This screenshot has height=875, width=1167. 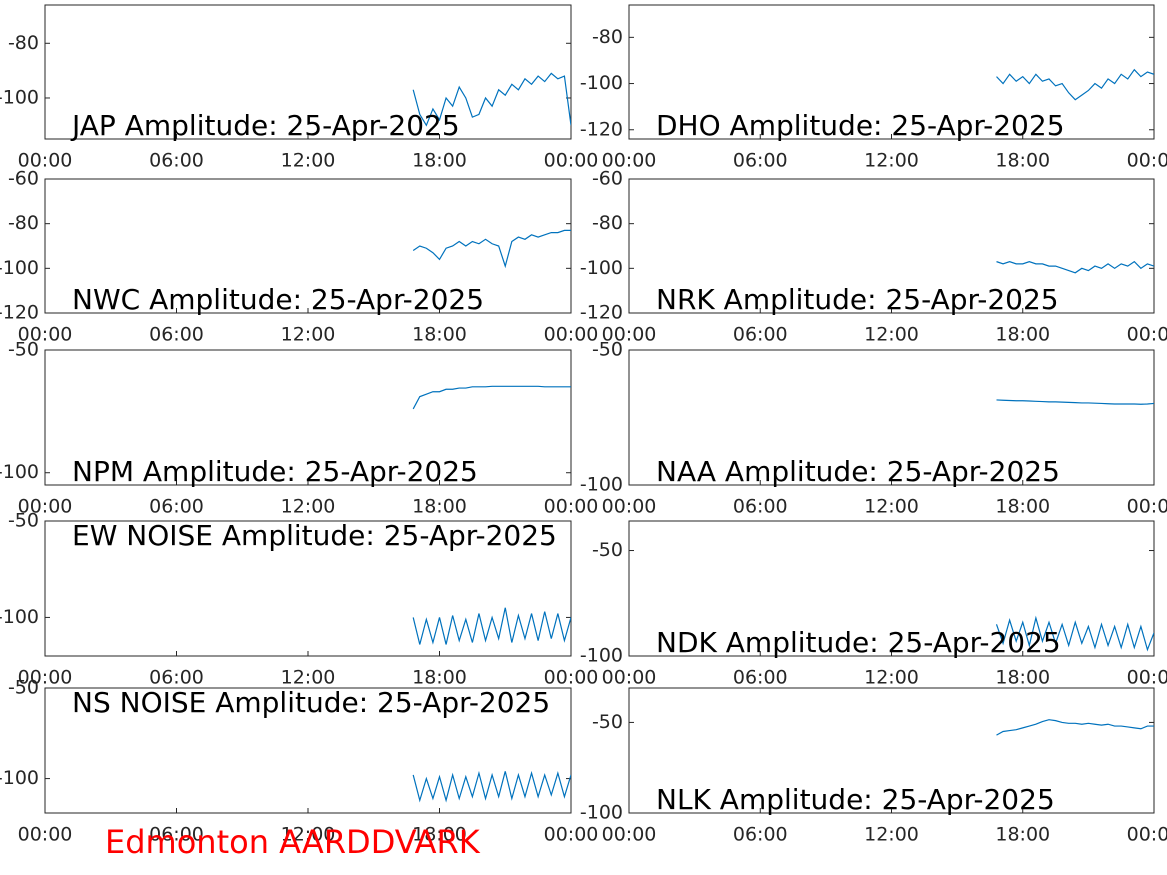 What do you see at coordinates (857, 299) in the screenshot?
I see `panel-title: NRK Amplitude: 25-Apr-2025` at bounding box center [857, 299].